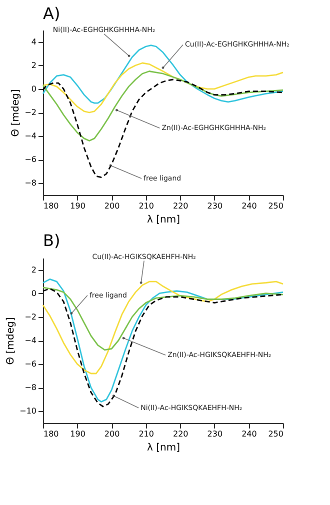 The width and height of the screenshot is (330, 505). I want to click on y-tick-label: 4, so click(33, 41).